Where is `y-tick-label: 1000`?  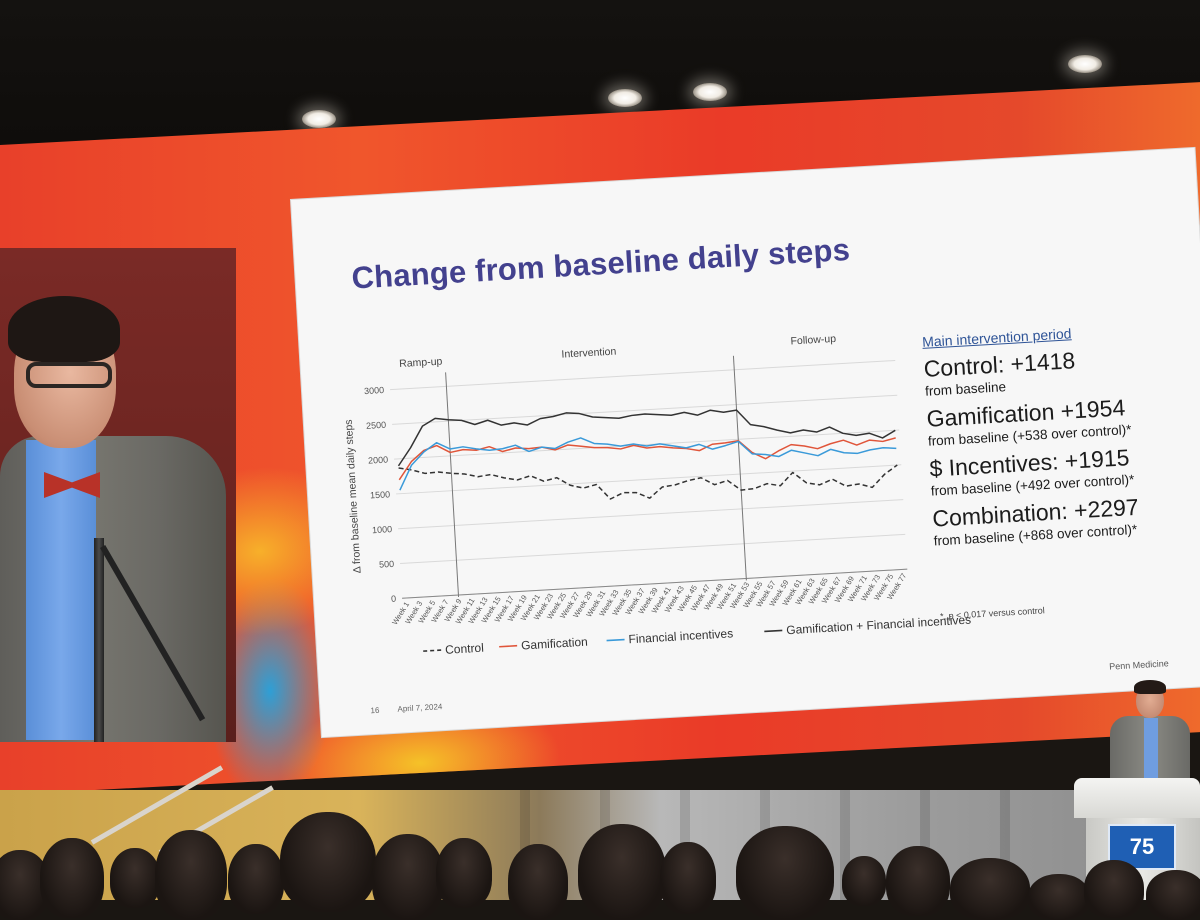
y-tick-label: 1000 is located at coordinates (382, 529).